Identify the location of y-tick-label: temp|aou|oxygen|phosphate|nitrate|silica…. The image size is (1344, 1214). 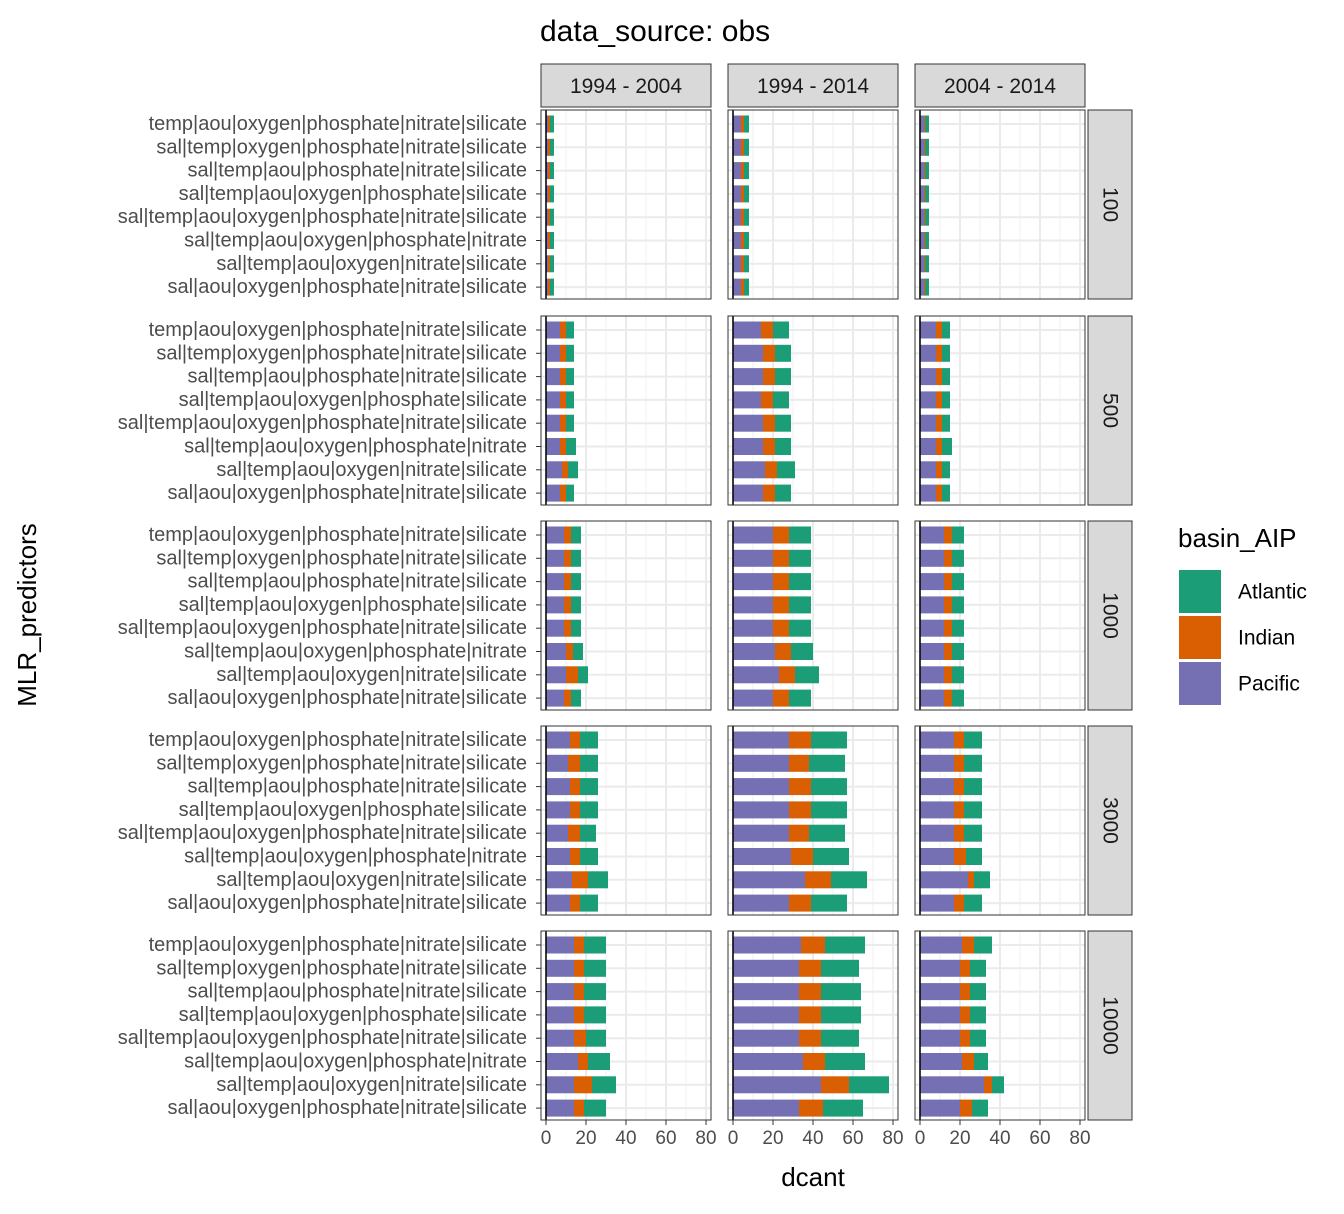
(338, 330).